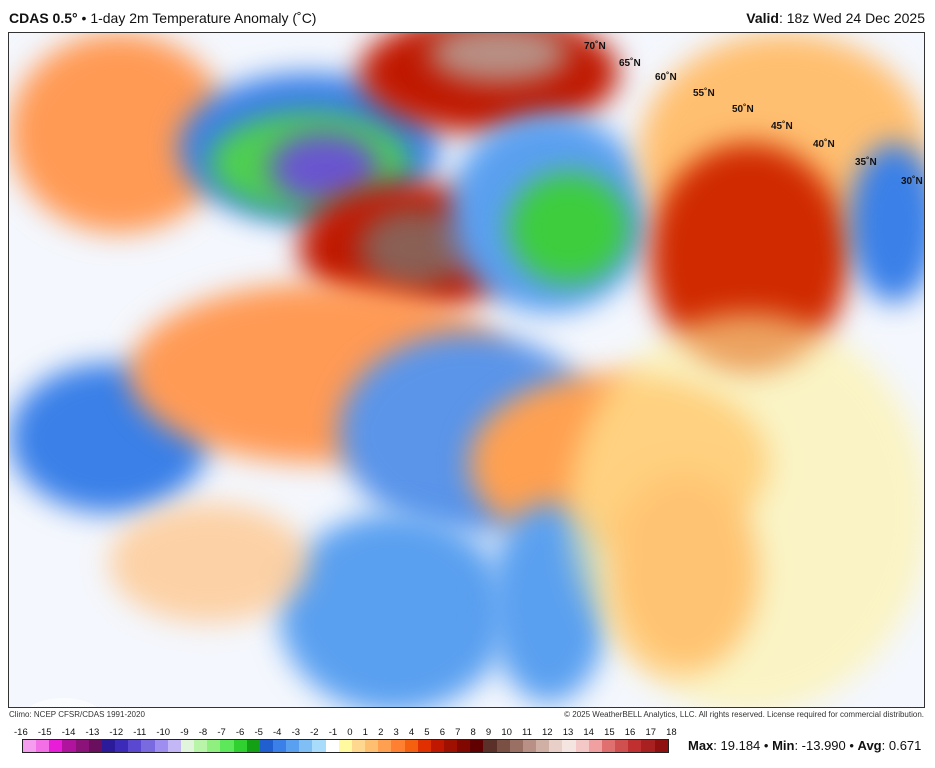  I want to click on title-text: 1-day 2m Temperature Anomaly (˚C), so click(203, 18).